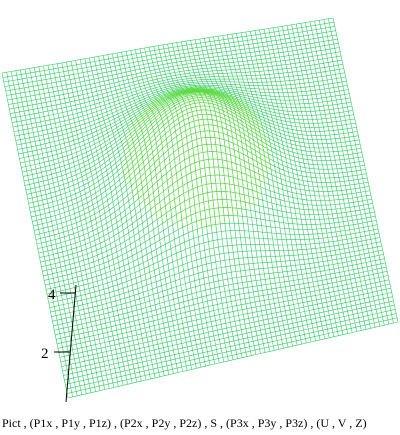  Describe the element at coordinates (45, 354) in the screenshot. I see `z-axis-tick-label-2: 2` at that location.